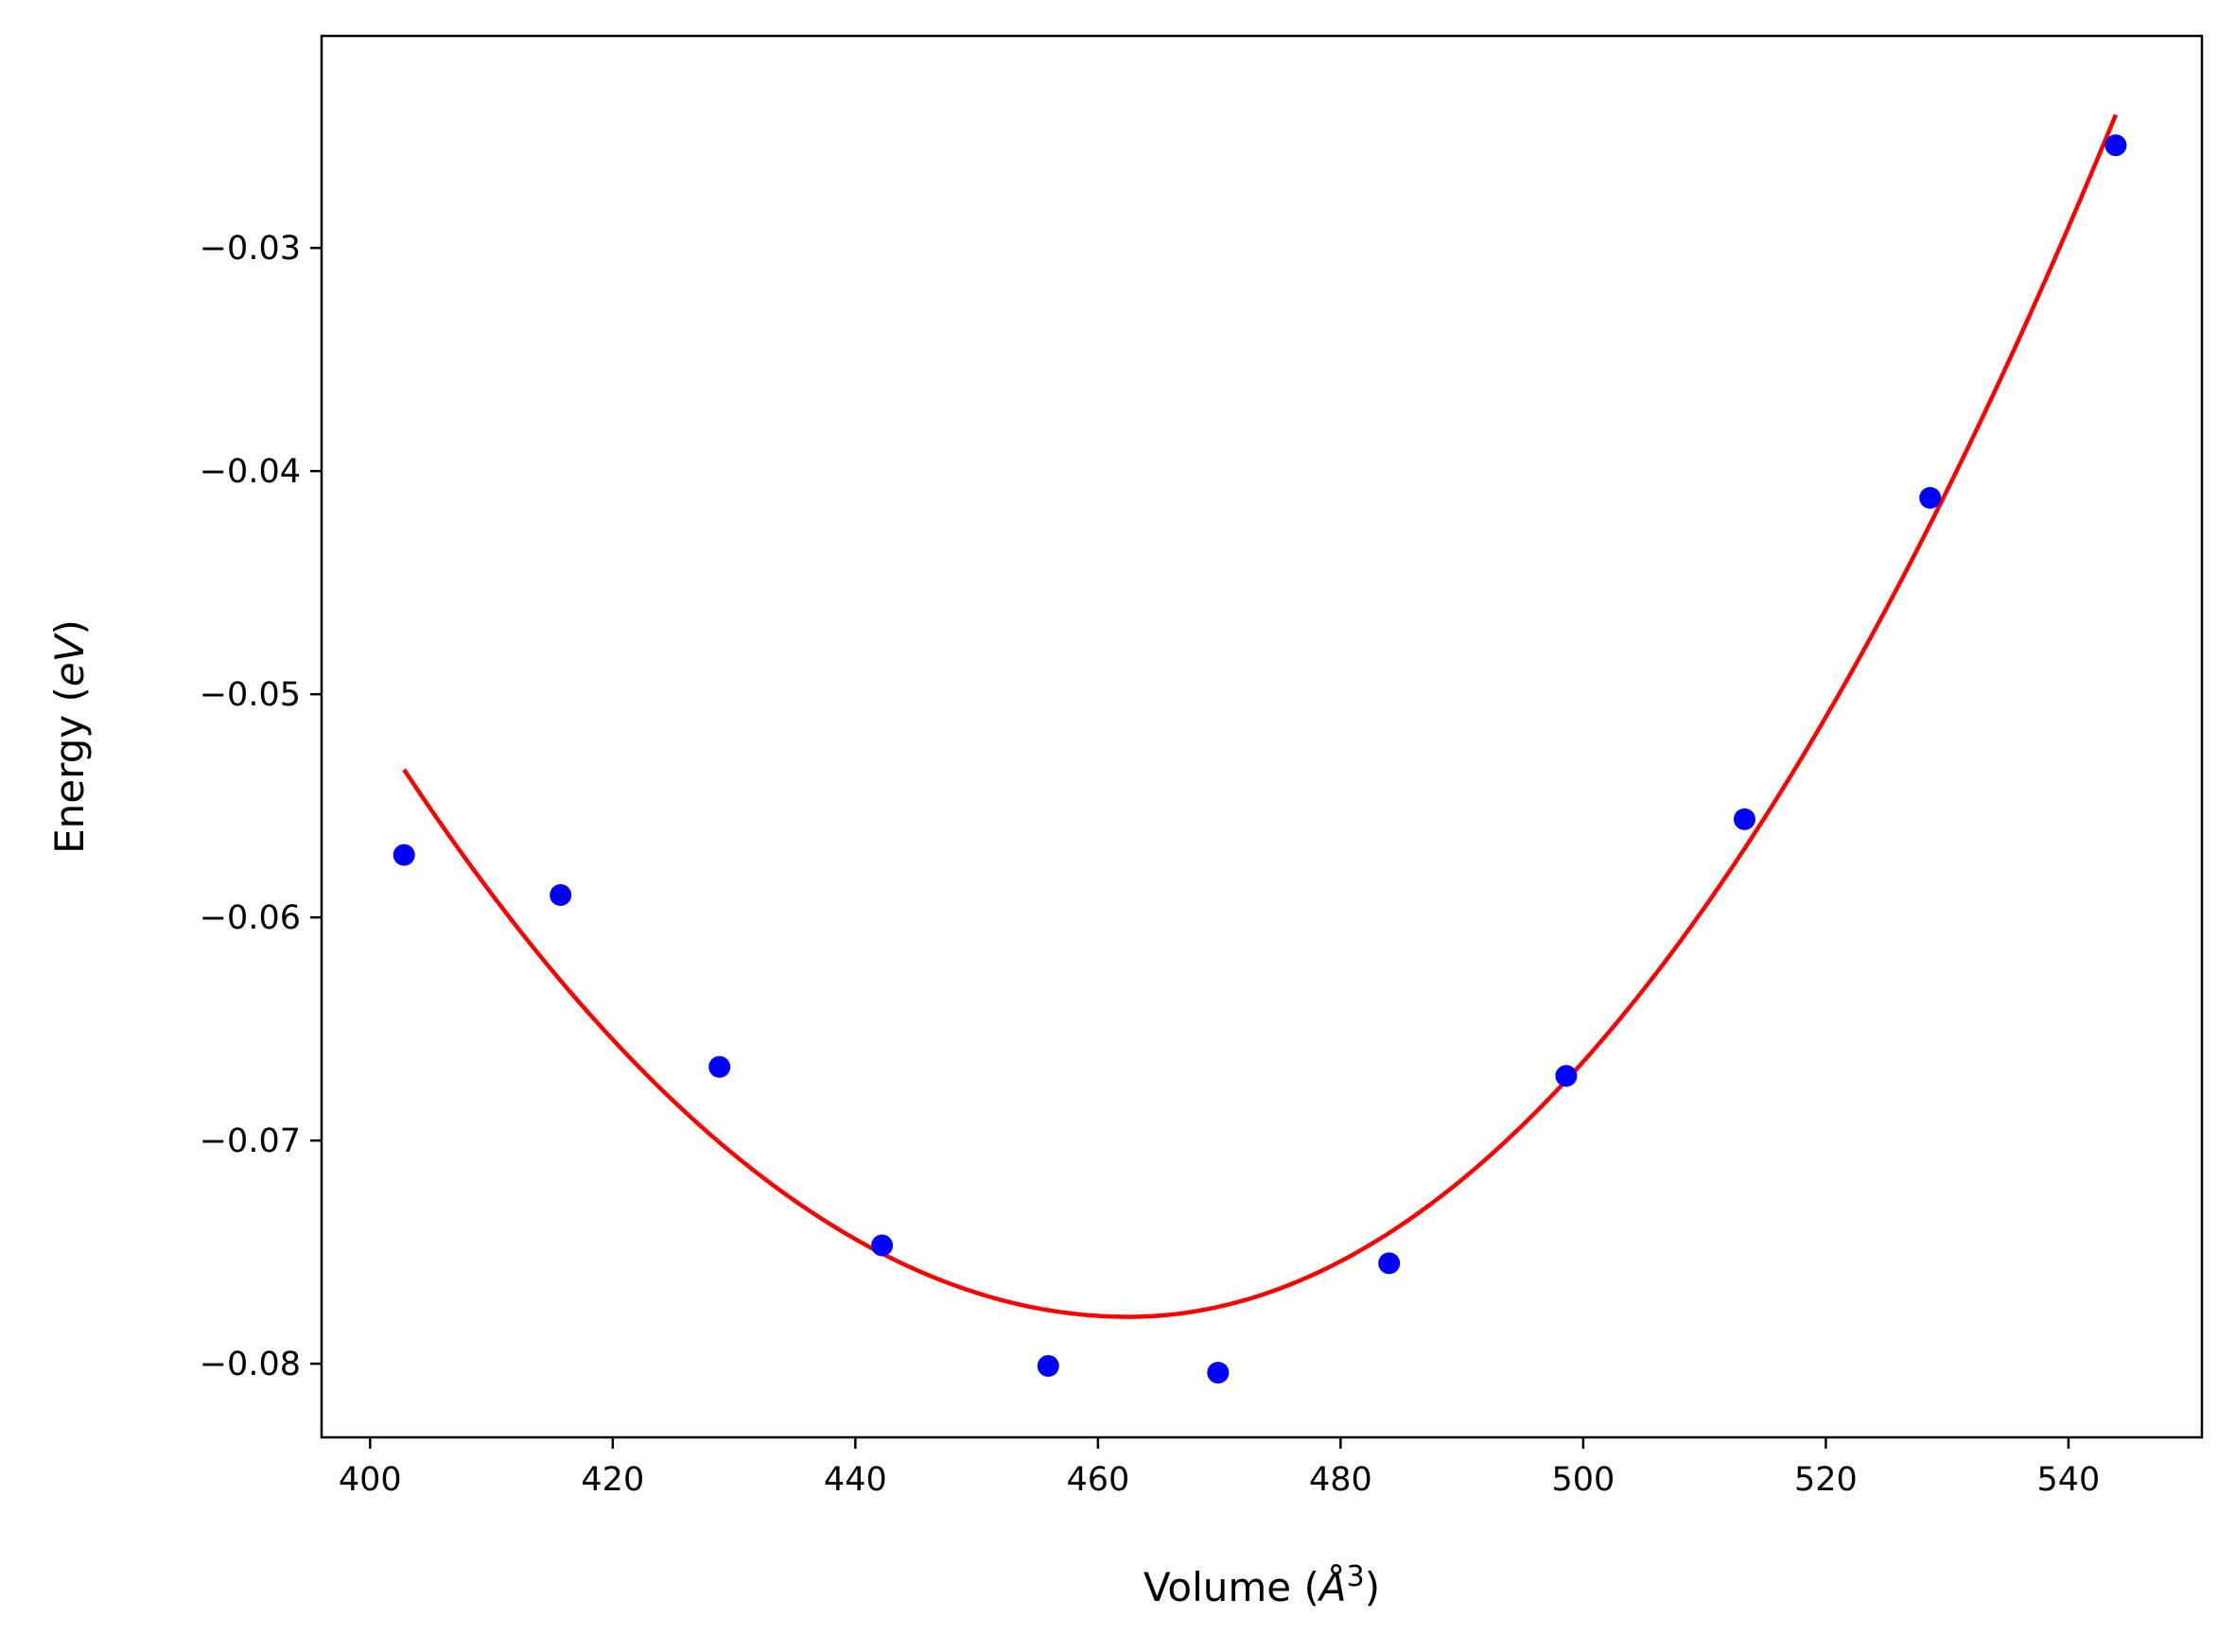  Describe the element at coordinates (69, 771) in the screenshot. I see `y-axis-label-prefix: Energy (` at that location.